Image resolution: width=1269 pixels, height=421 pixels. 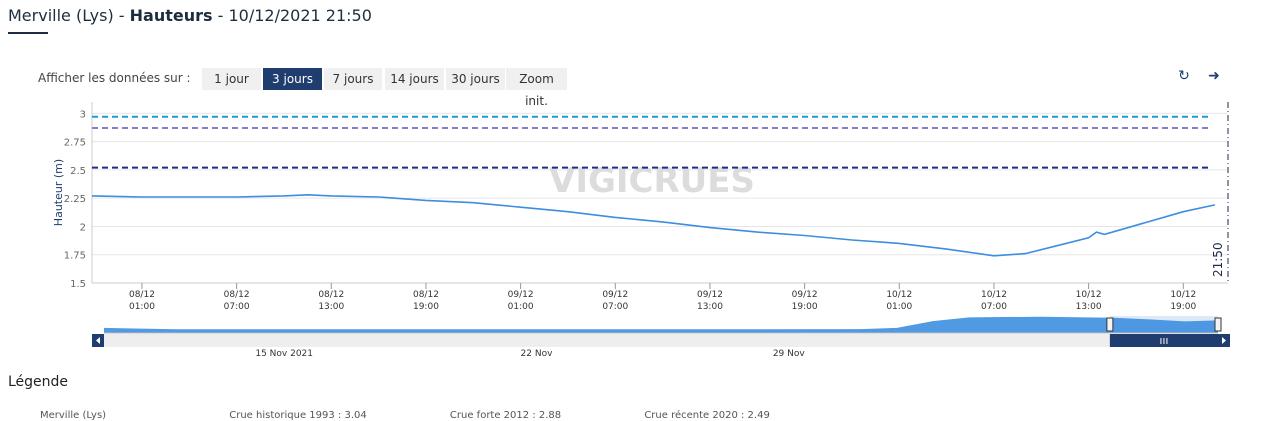 What do you see at coordinates (1218, 259) in the screenshot?
I see `current-time-label: 21:50` at bounding box center [1218, 259].